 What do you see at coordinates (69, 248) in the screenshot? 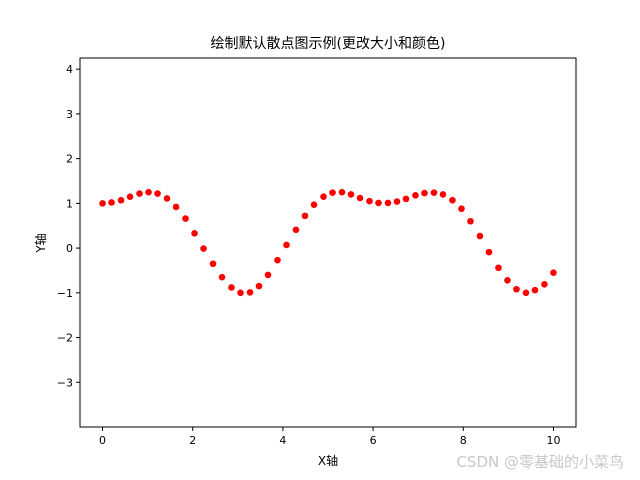
I see `y-tick-label: 0` at bounding box center [69, 248].